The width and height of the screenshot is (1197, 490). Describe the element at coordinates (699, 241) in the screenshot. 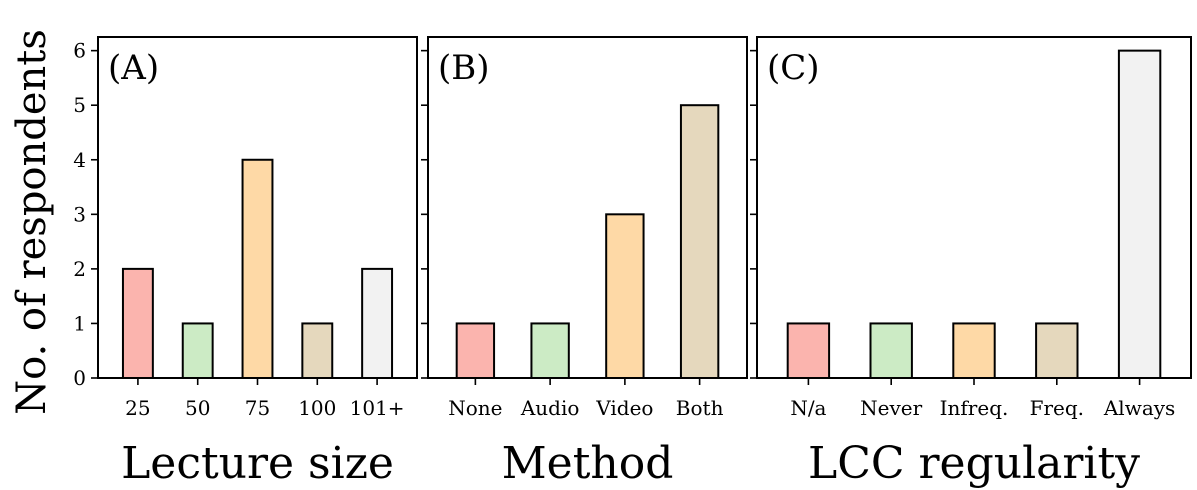

I see `bar-Both` at that location.